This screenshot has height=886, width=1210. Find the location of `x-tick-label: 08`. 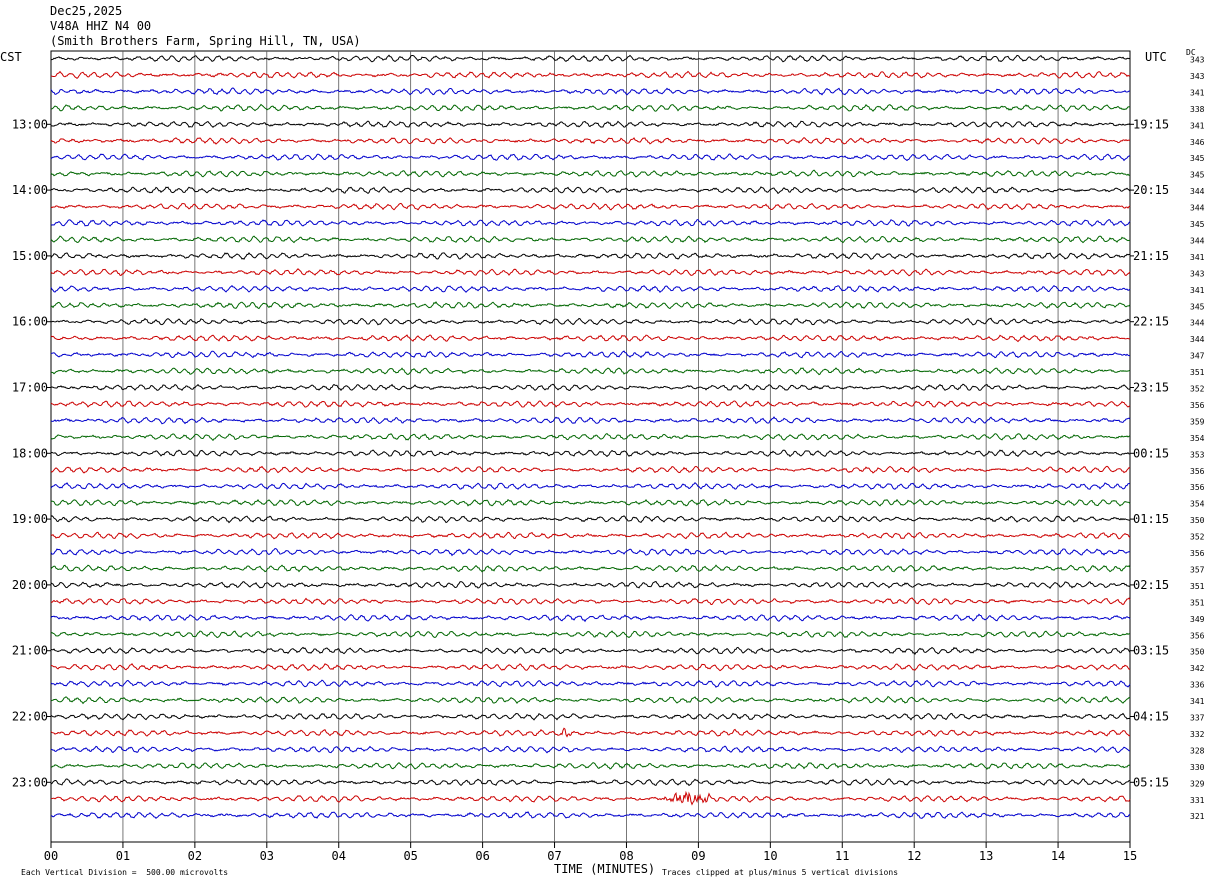

x-tick-label: 08 is located at coordinates (626, 856).